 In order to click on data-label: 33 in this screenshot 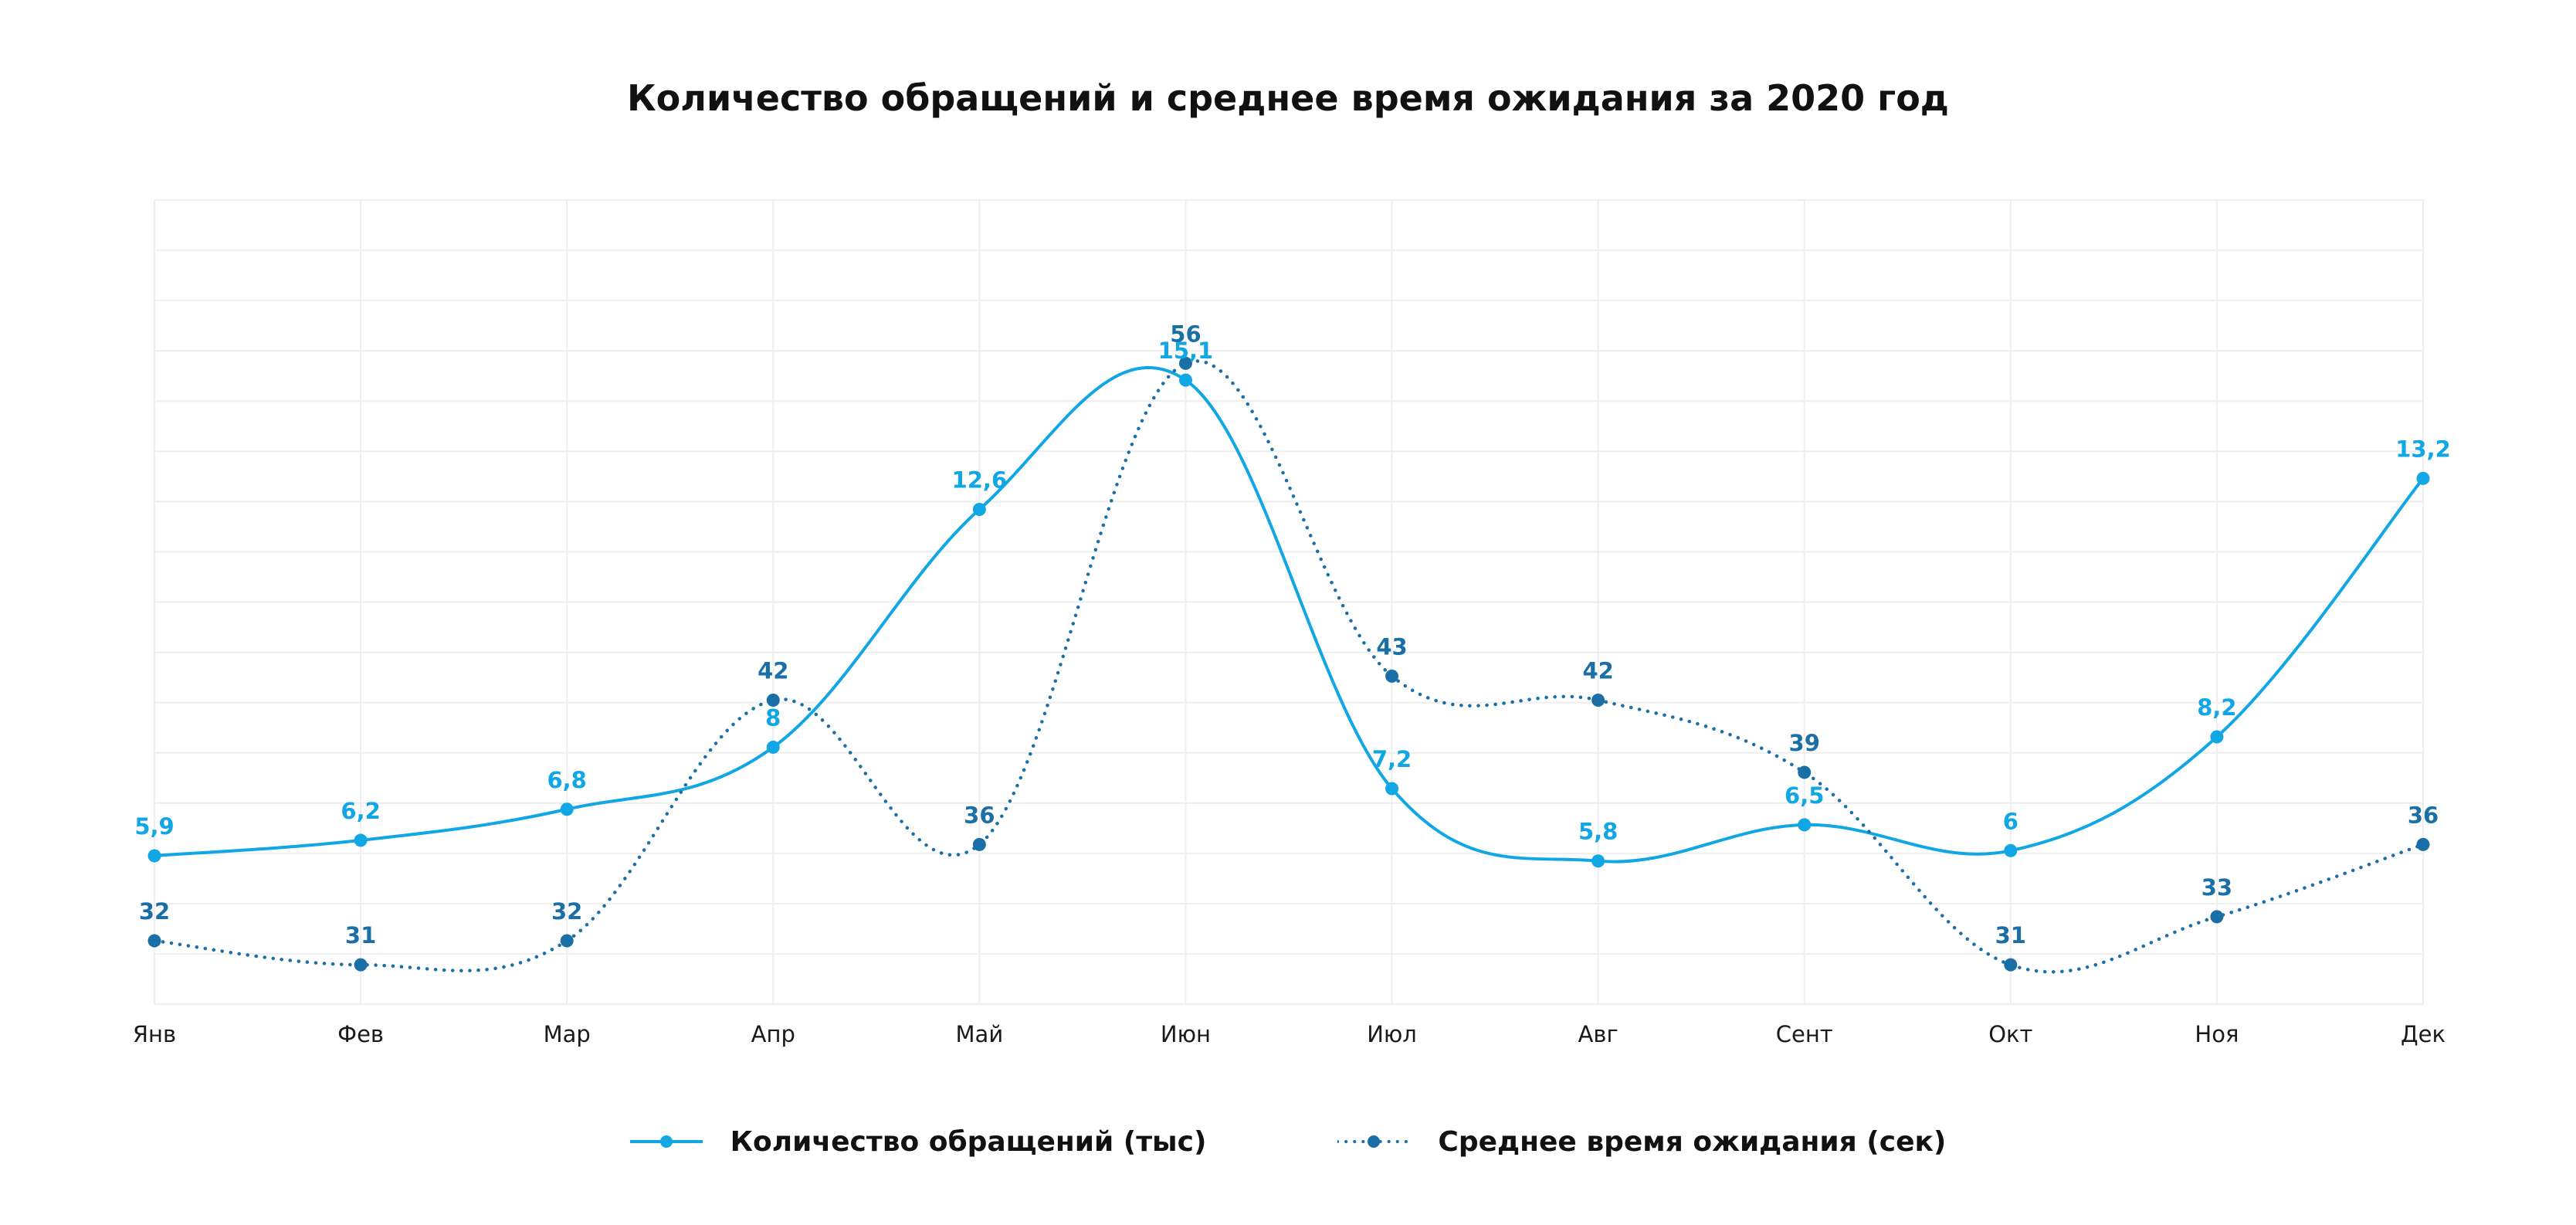, I will do `click(2216, 887)`.